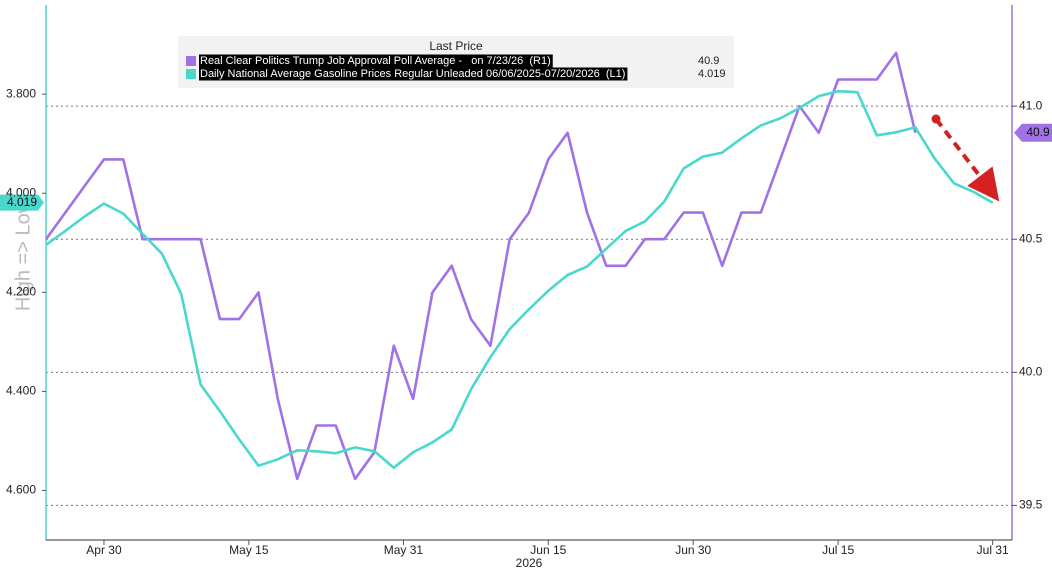 This screenshot has width=1052, height=571. What do you see at coordinates (21, 192) in the screenshot?
I see `y-tick-label: 4.000` at bounding box center [21, 192].